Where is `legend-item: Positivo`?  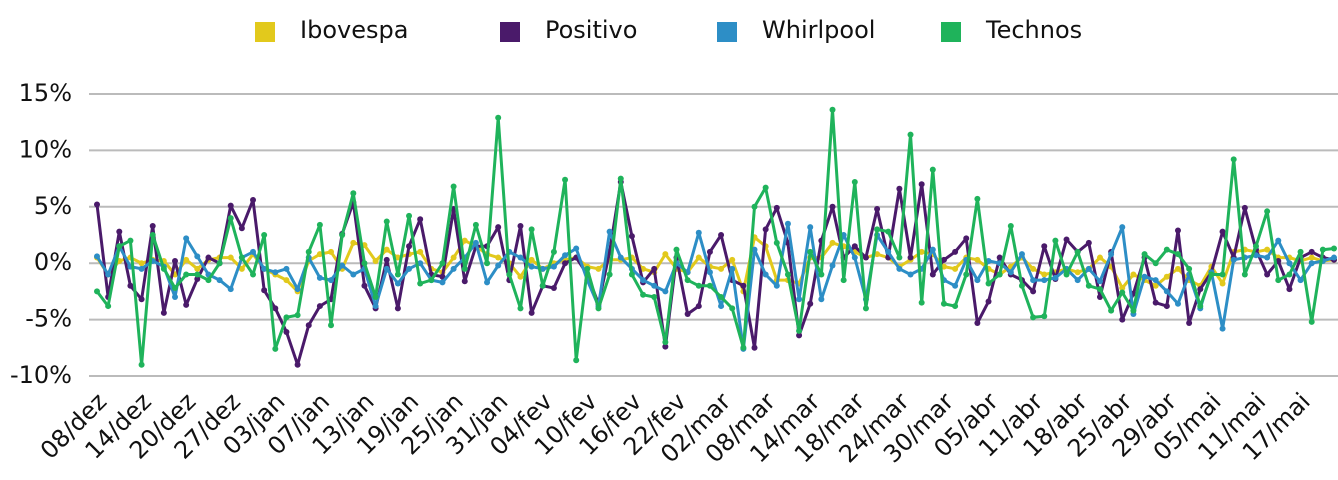 legend-item: Positivo is located at coordinates (568, 30).